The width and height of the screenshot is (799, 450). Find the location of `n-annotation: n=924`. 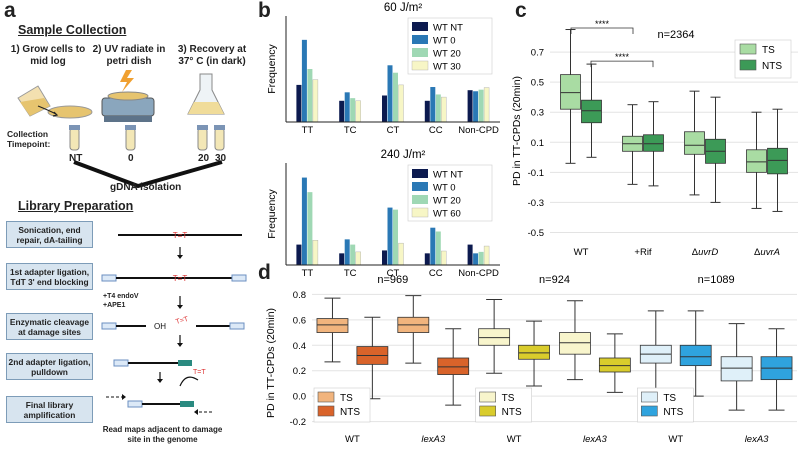

n-annotation: n=924 is located at coordinates (554, 280).